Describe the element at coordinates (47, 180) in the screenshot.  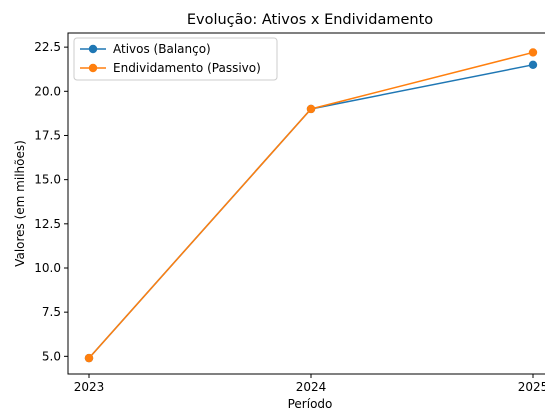
I see `y-tick-label: 15.0` at that location.